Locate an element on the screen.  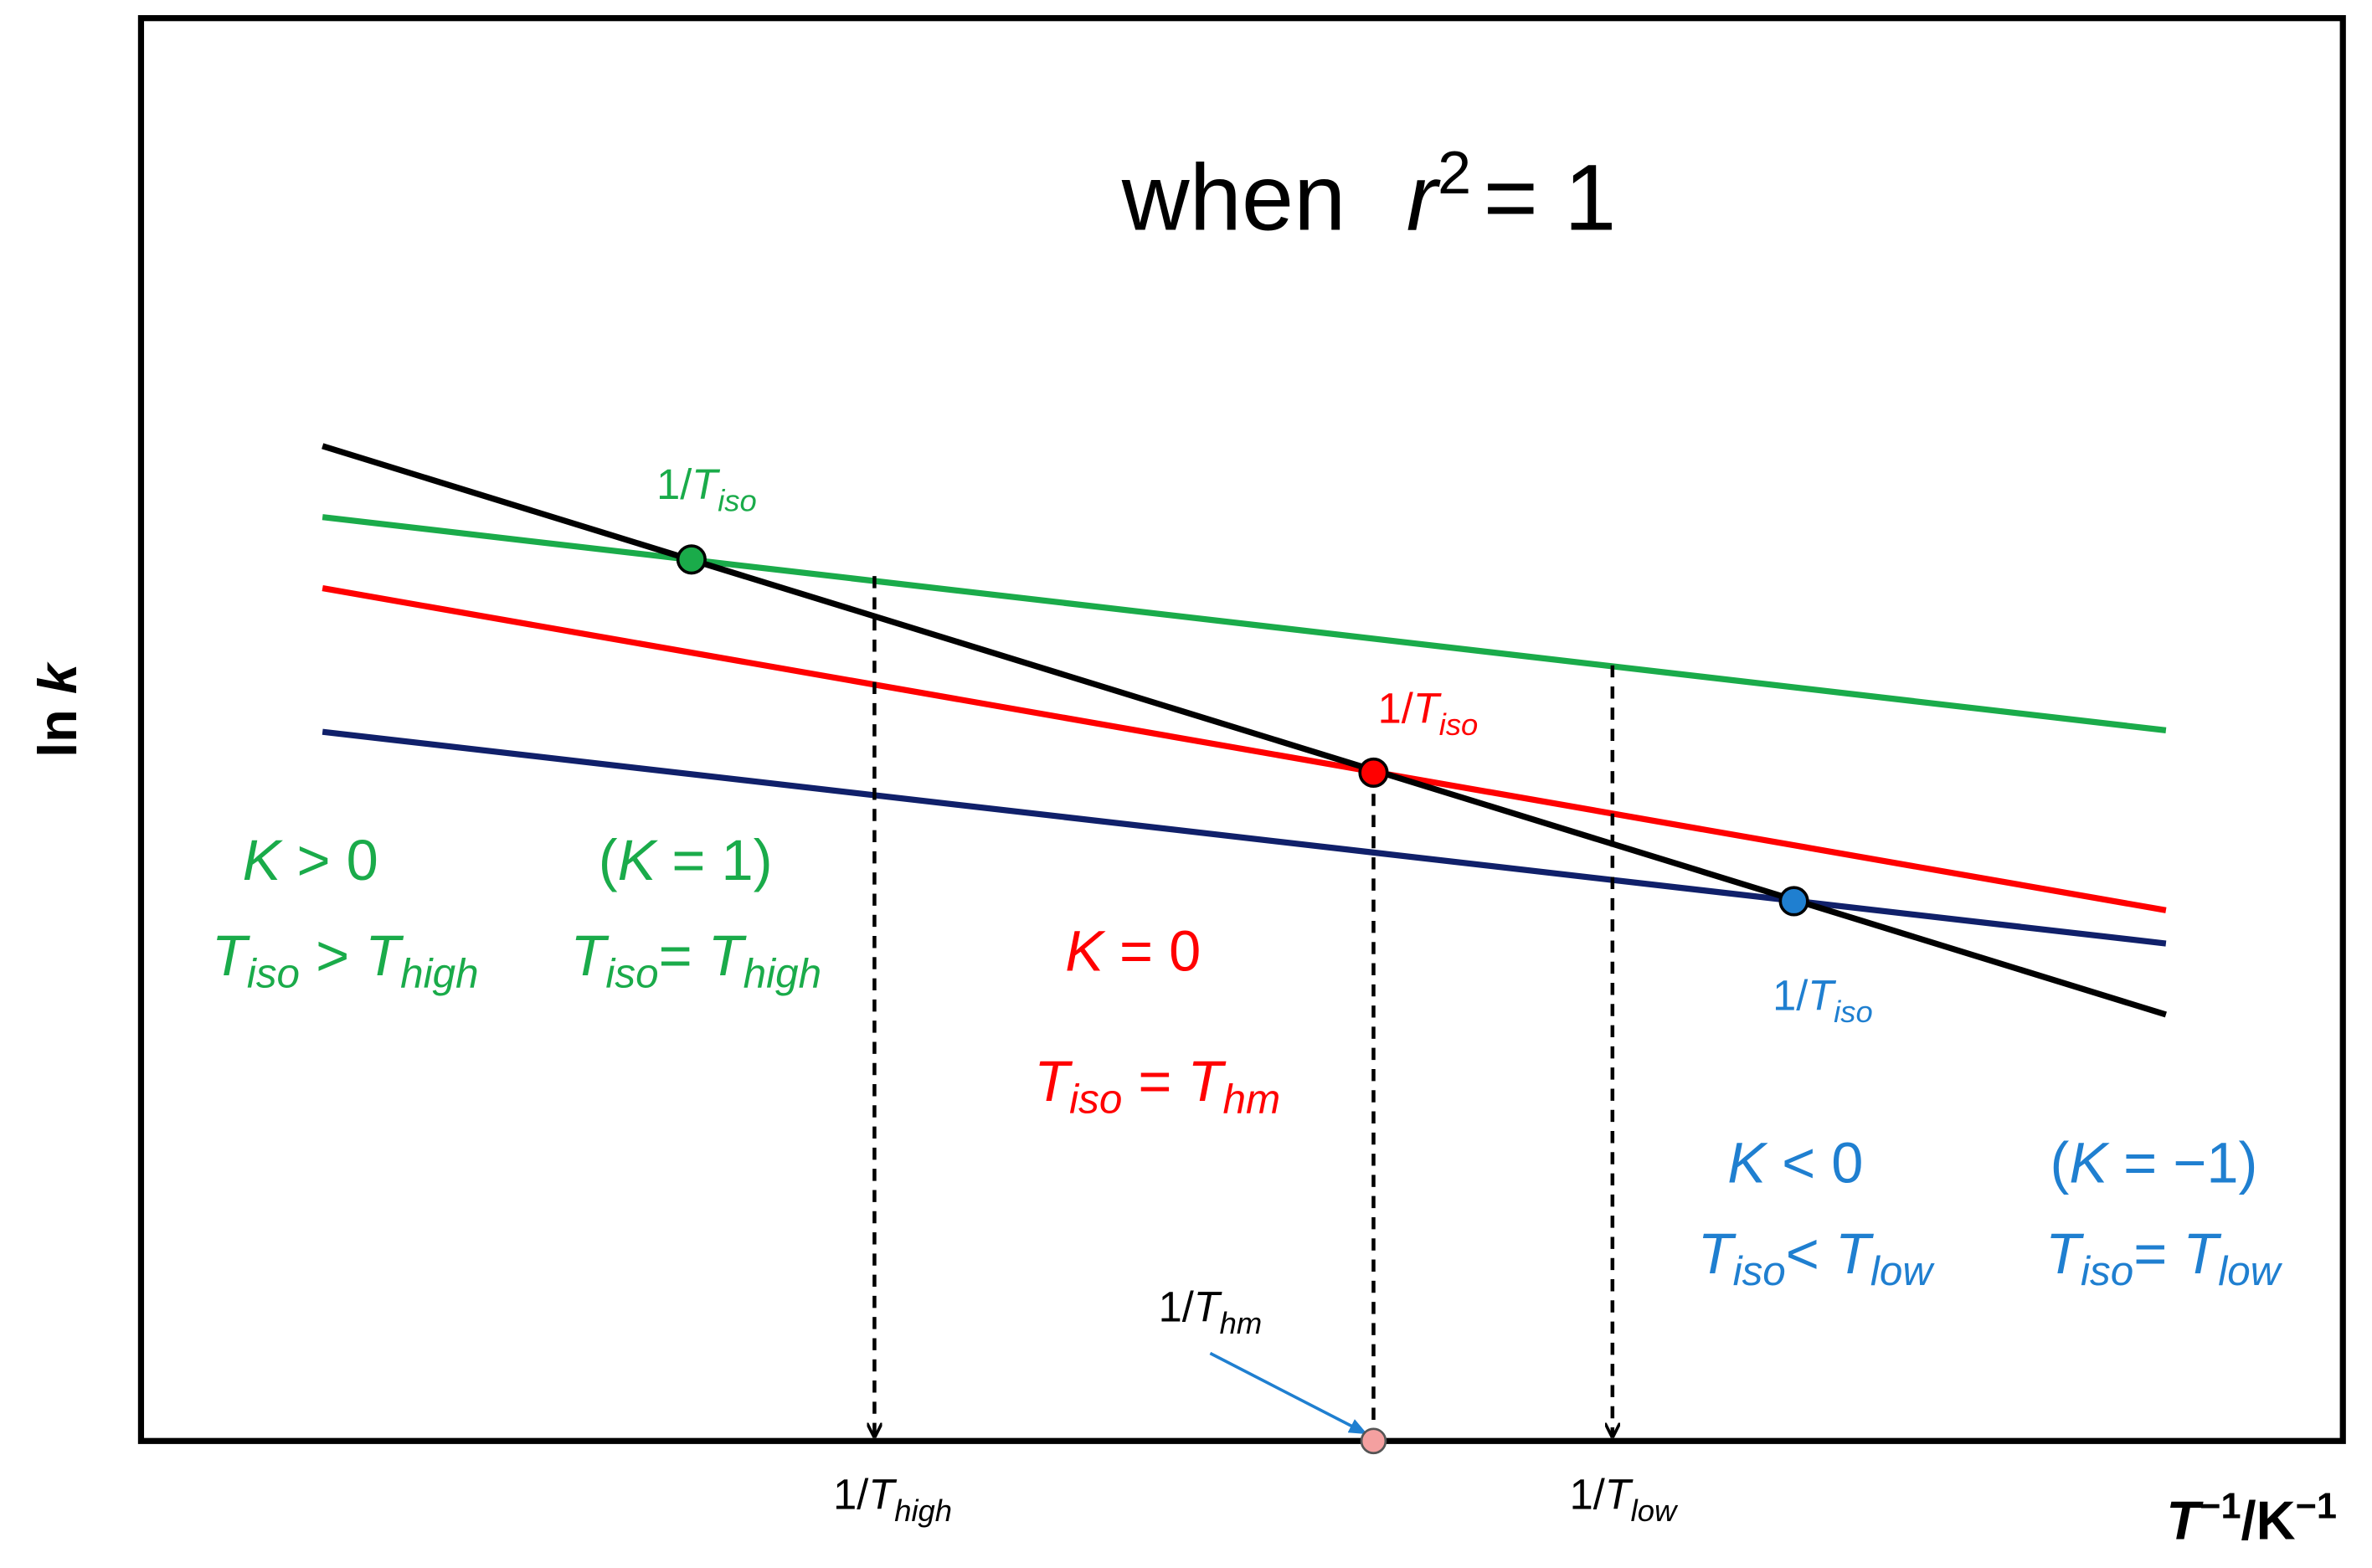
blue-point is located at coordinates (1793, 901).